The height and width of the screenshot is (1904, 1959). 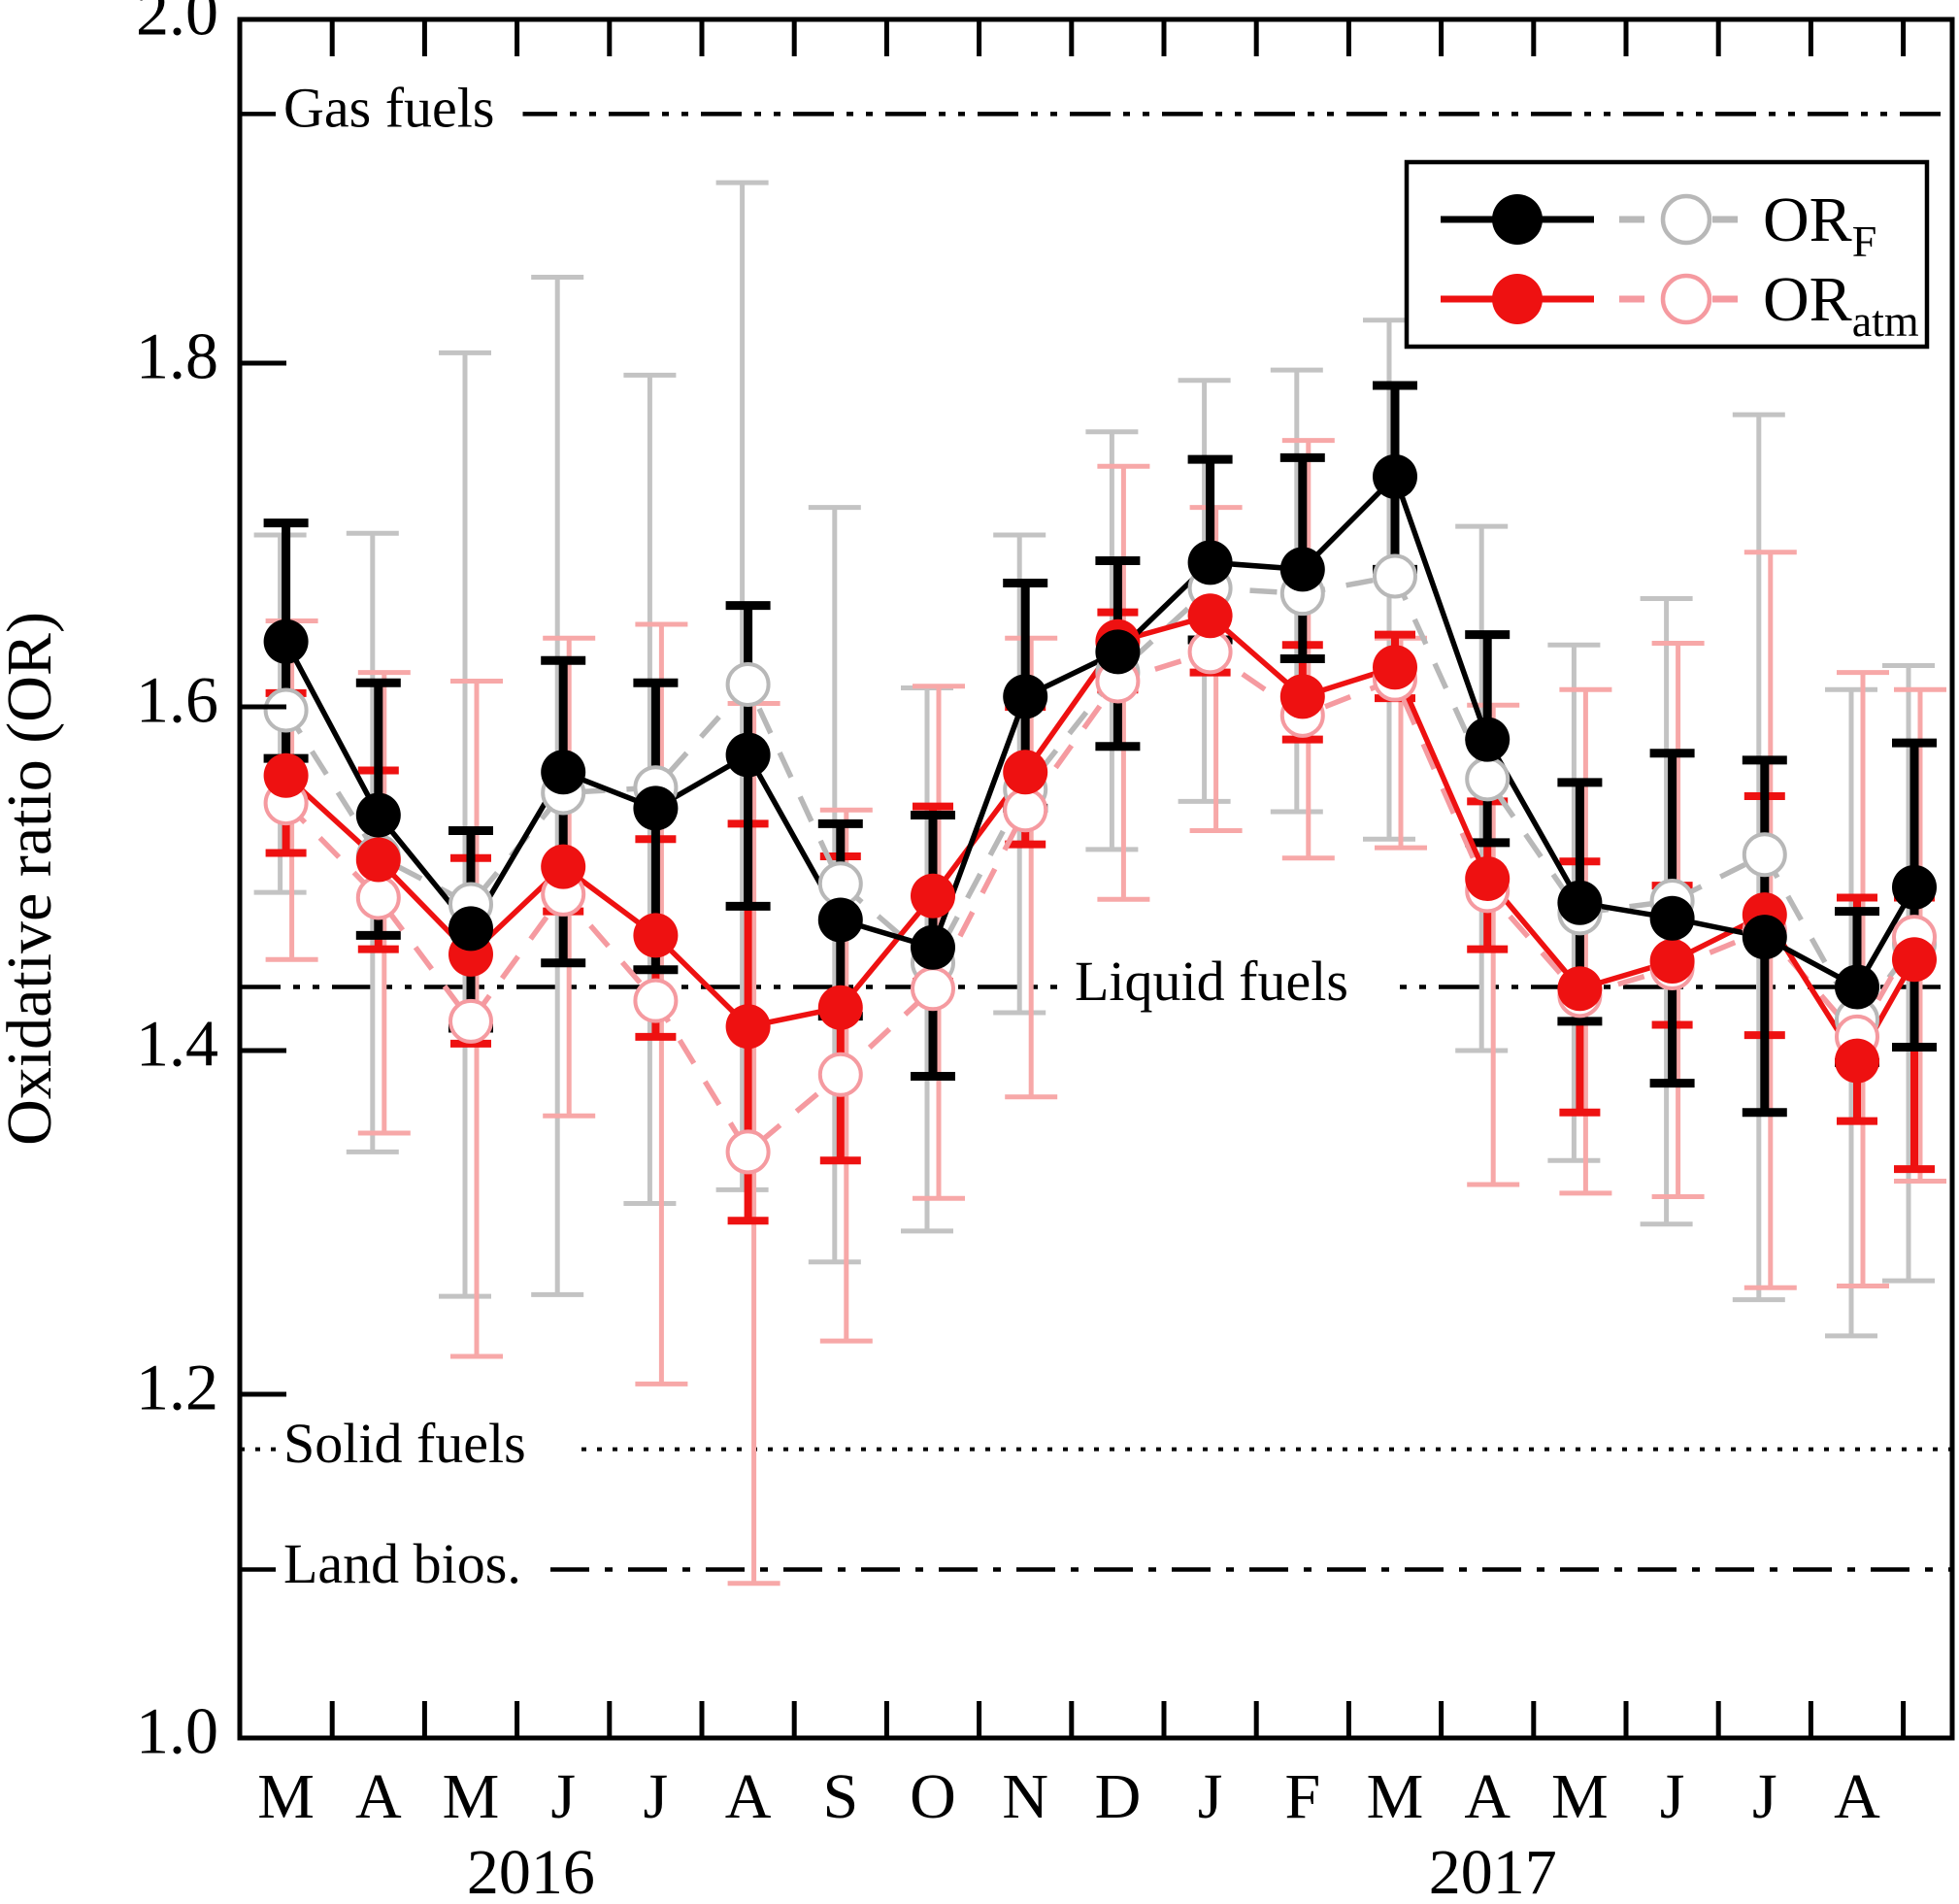 What do you see at coordinates (1118, 1796) in the screenshot?
I see `month-label: D` at bounding box center [1118, 1796].